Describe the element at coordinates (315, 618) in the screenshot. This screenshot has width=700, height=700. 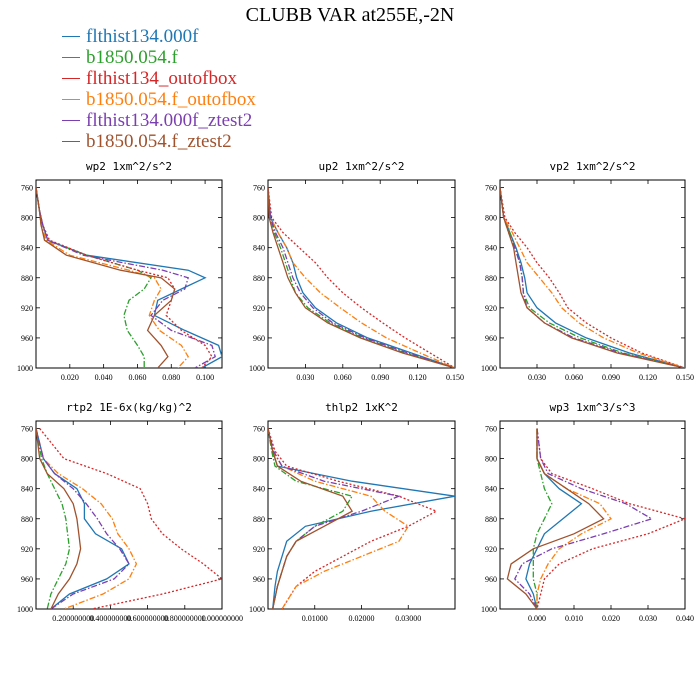
I see `x-tick-label: 0.01000` at that location.